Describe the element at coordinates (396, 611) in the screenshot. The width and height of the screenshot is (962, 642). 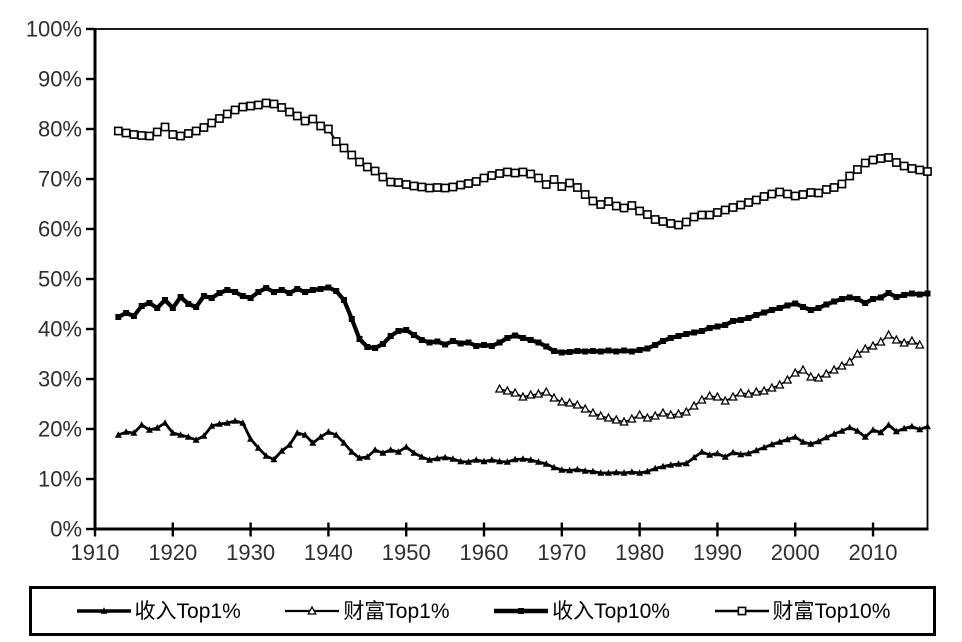
I see `legend-label-wealth-top1: 财富Top1%` at that location.